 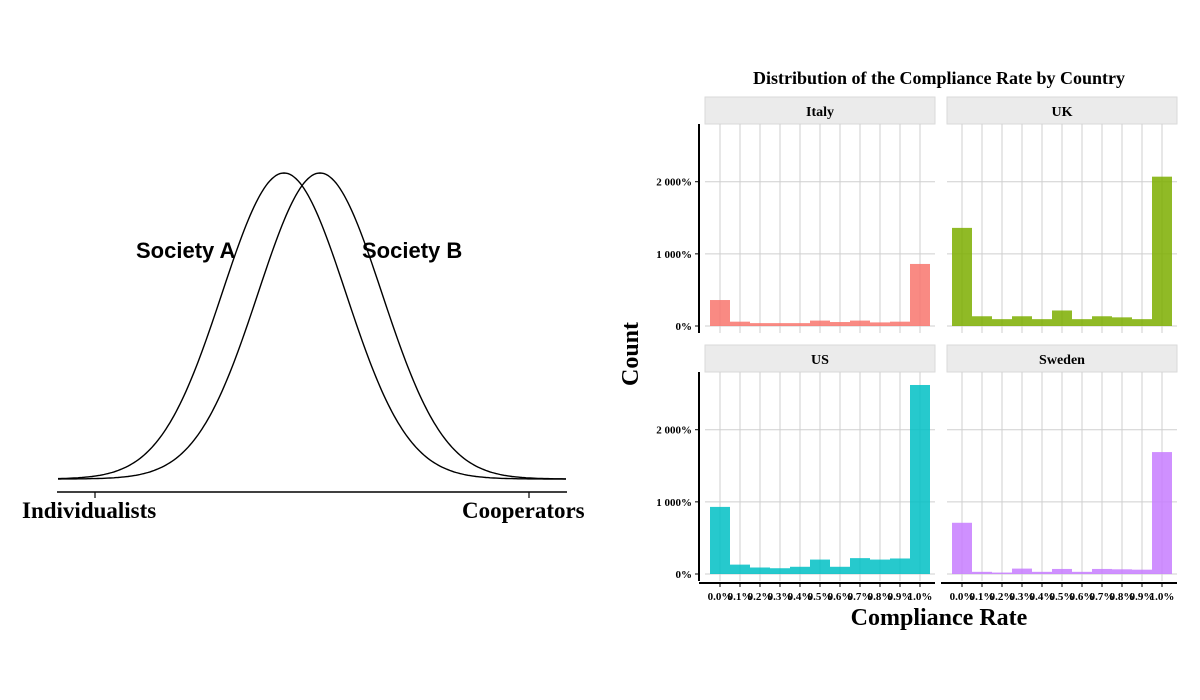 What do you see at coordinates (186, 250) in the screenshot?
I see `society-a-label: Society A` at bounding box center [186, 250].